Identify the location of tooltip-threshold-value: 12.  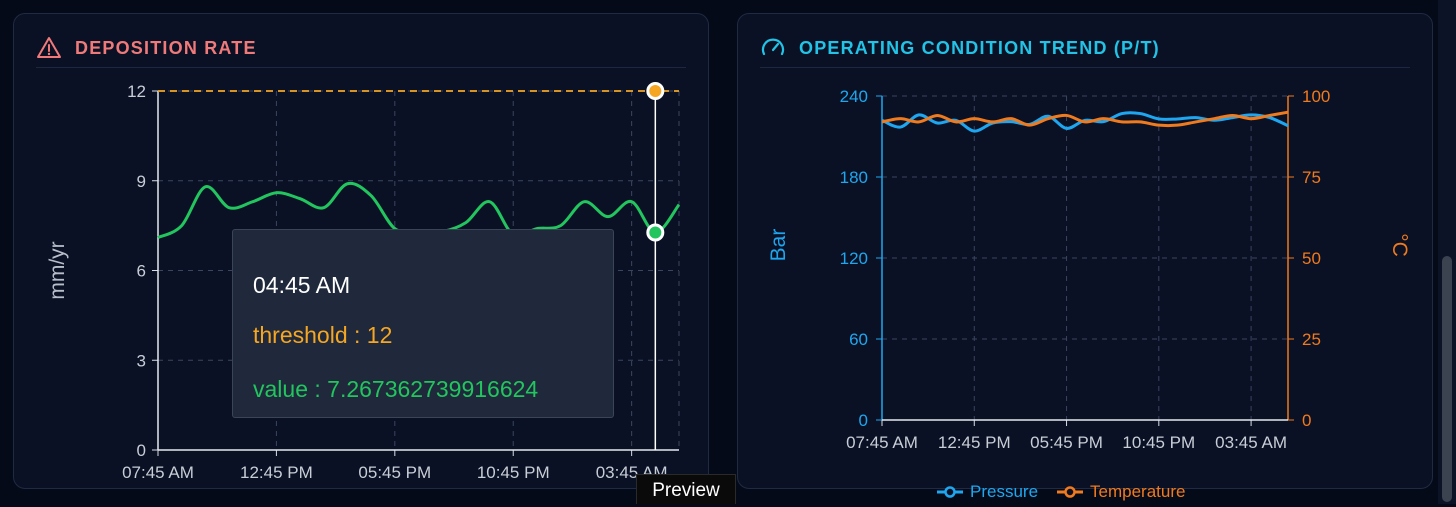
(379, 335).